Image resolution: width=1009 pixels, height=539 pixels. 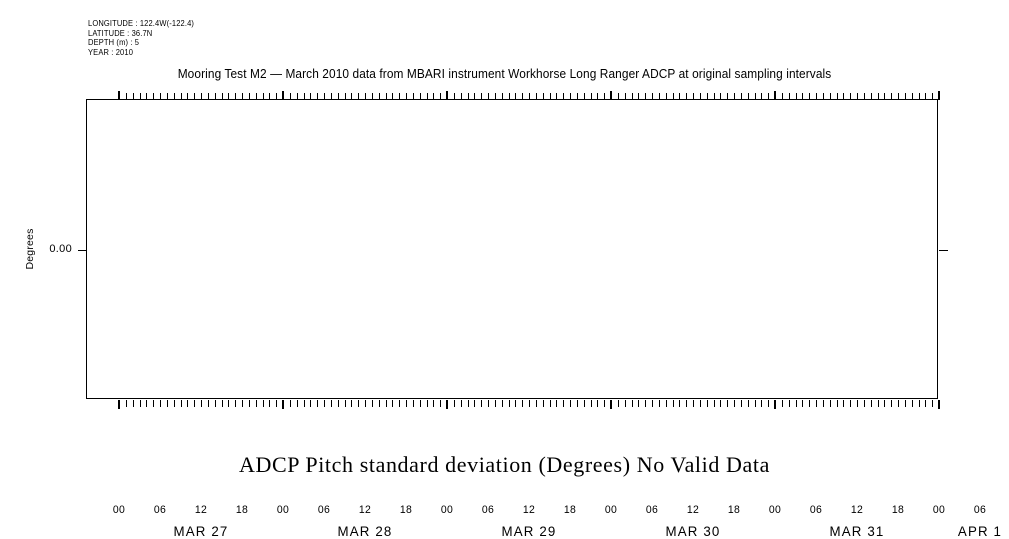 I want to click on x-axis-hour-label: 12, so click(x=857, y=510).